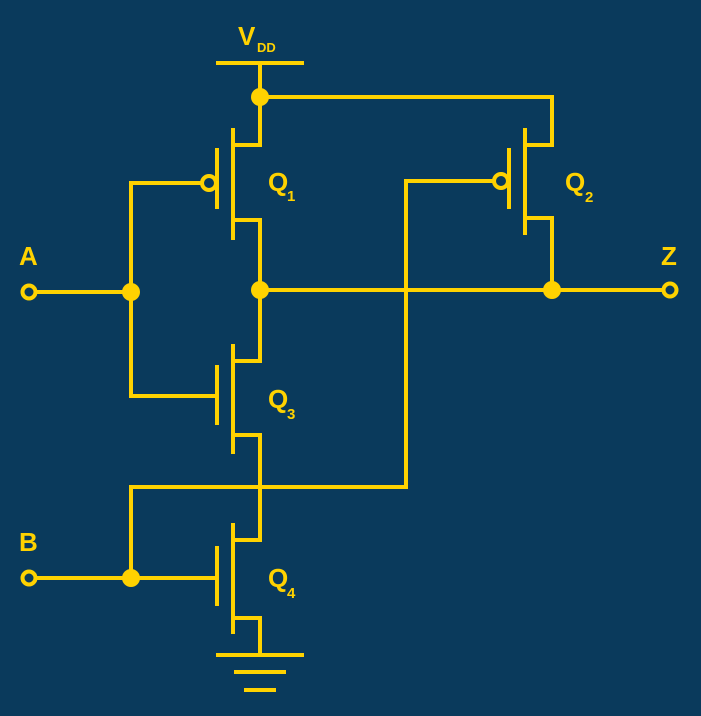 The height and width of the screenshot is (716, 701). What do you see at coordinates (260, 672) in the screenshot?
I see `ground-symbol` at bounding box center [260, 672].